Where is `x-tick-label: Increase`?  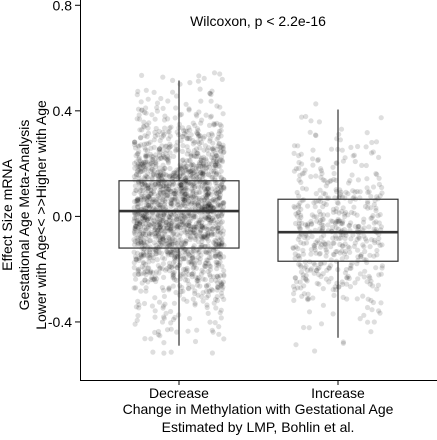
x-tick-label: Increase is located at coordinates (338, 393).